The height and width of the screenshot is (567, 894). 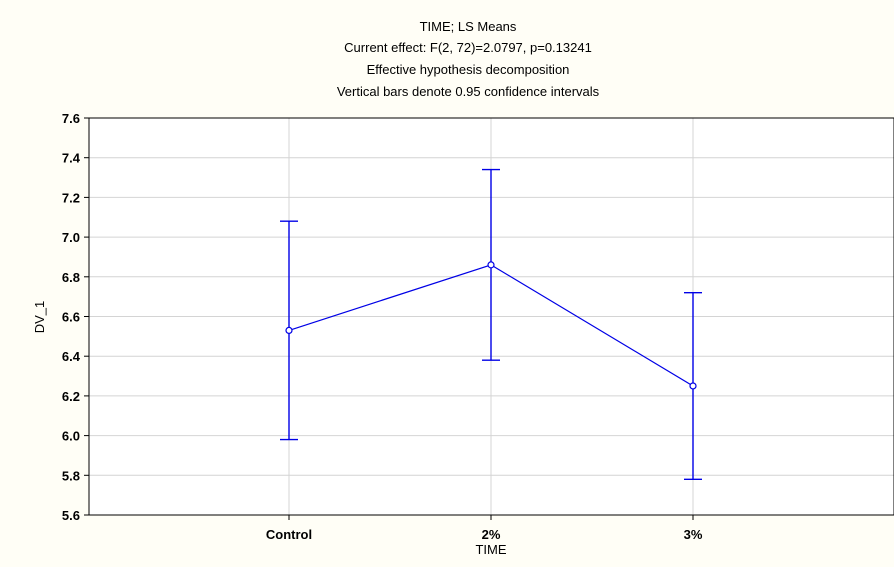 I want to click on y-tick-label: 6.6, so click(x=71, y=317).